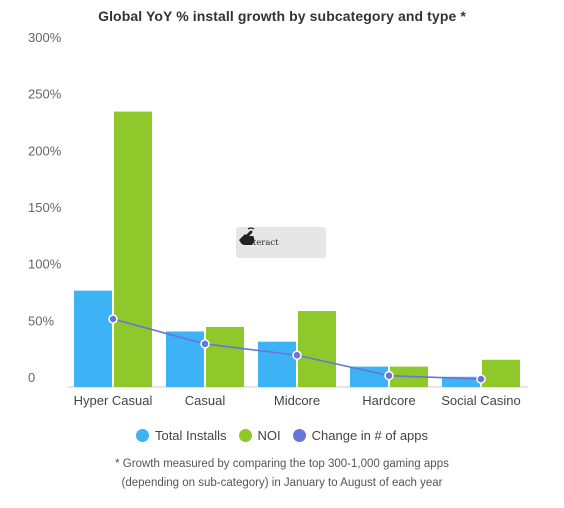 This screenshot has width=564, height=508. Describe the element at coordinates (45, 207) in the screenshot. I see `y-tick-label: 150%` at that location.